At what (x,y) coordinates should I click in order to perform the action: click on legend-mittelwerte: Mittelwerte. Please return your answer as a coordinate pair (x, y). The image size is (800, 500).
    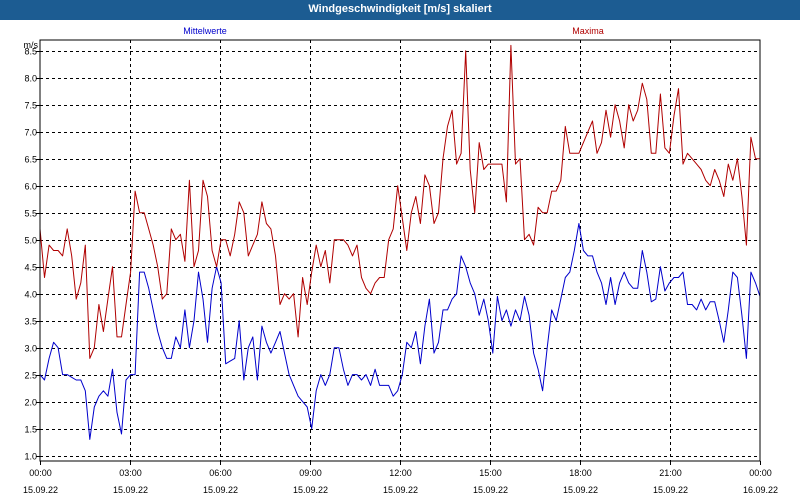
    Looking at the image, I should click on (205, 31).